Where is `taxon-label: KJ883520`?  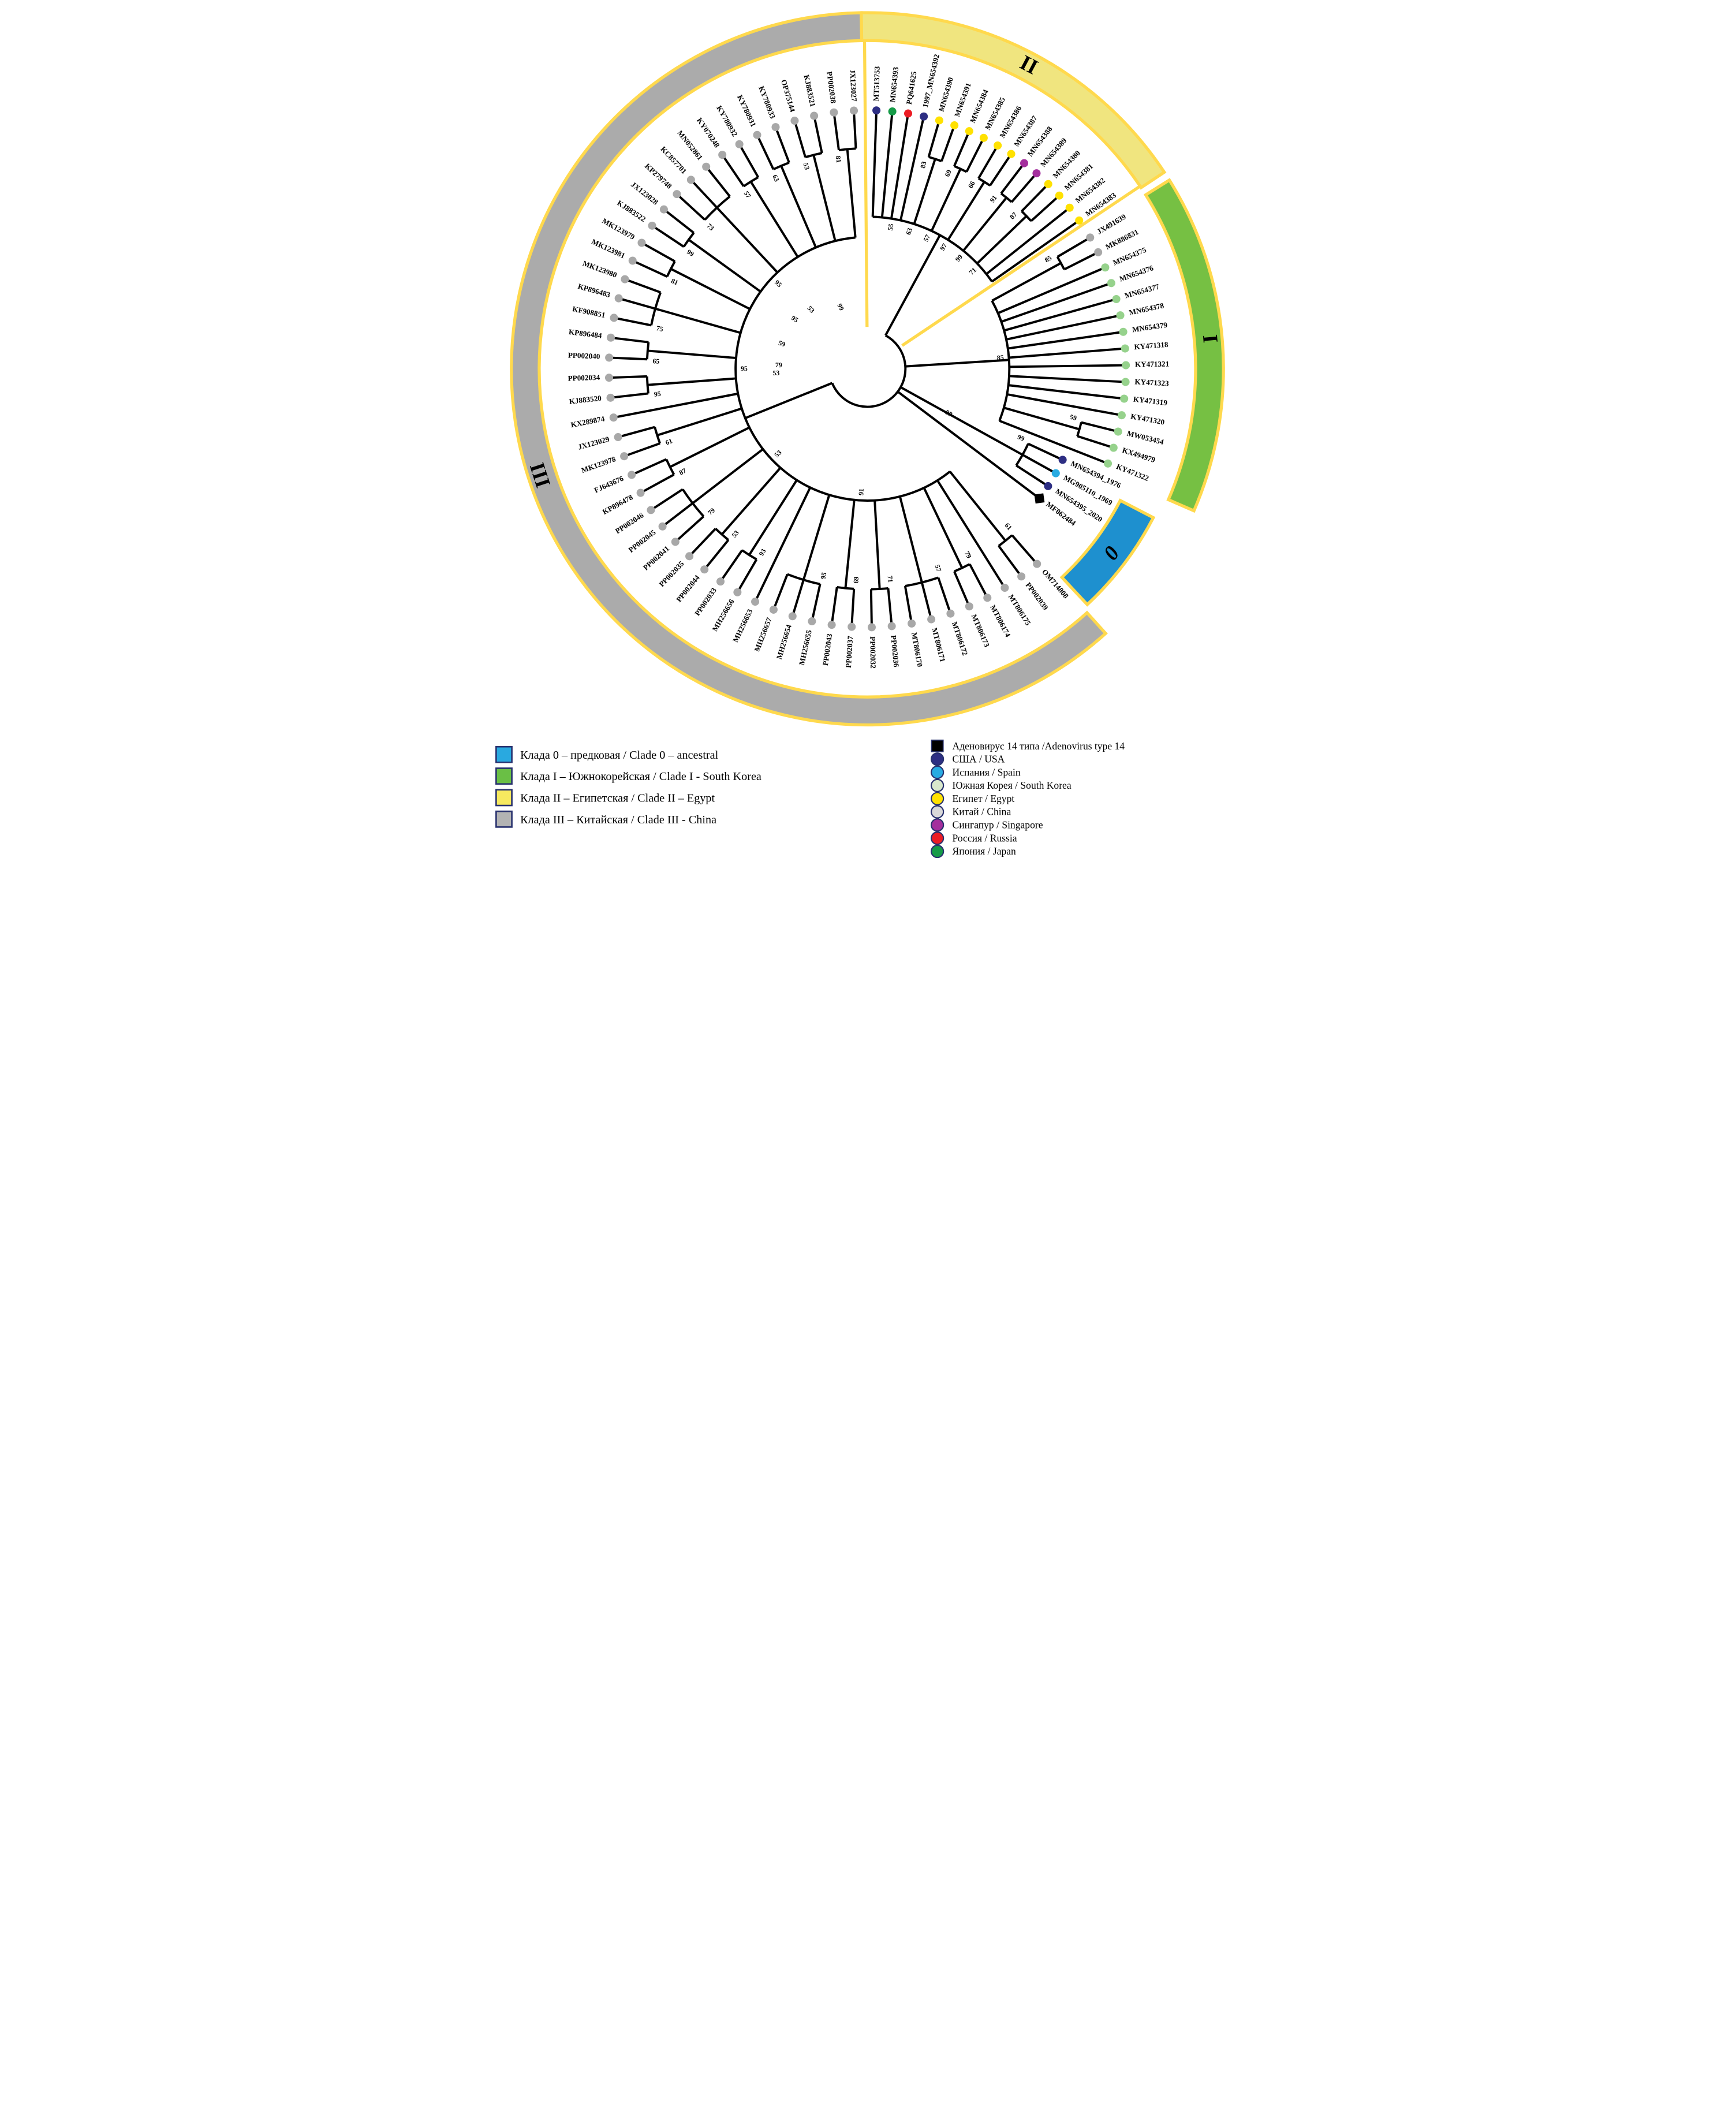 taxon-label: KJ883520 is located at coordinates (585, 400).